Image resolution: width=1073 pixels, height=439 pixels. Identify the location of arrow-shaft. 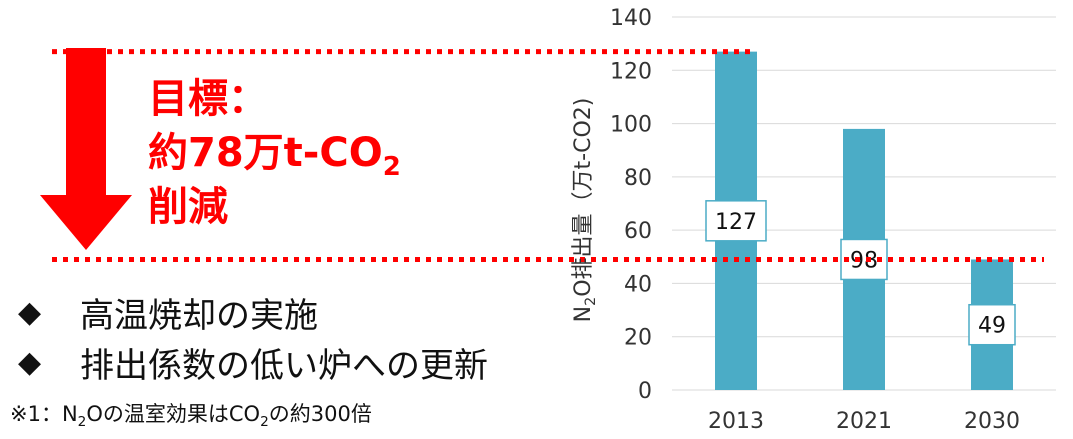
(86, 122).